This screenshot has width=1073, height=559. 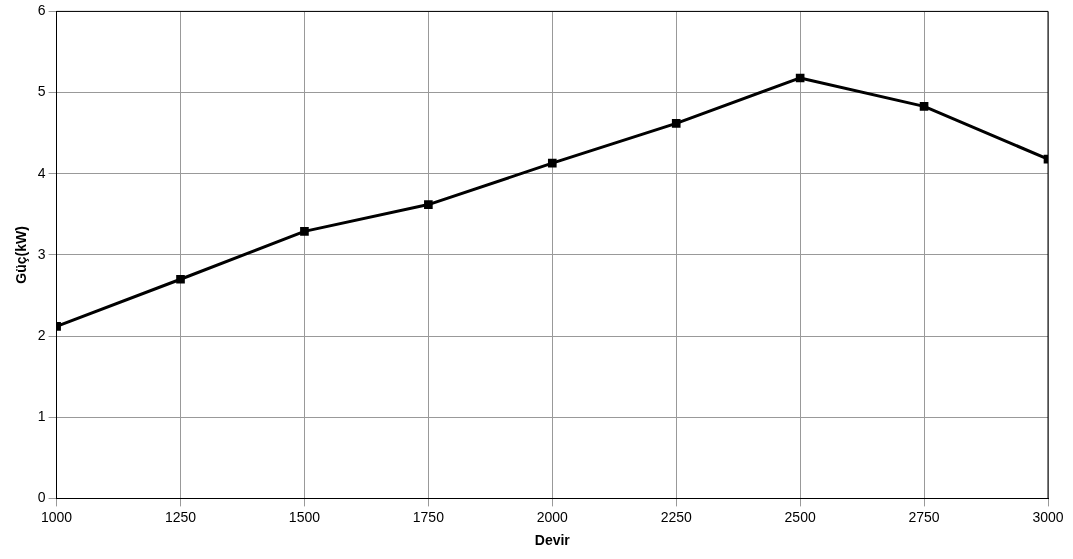 What do you see at coordinates (41, 497) in the screenshot?
I see `y-tick-label: 0` at bounding box center [41, 497].